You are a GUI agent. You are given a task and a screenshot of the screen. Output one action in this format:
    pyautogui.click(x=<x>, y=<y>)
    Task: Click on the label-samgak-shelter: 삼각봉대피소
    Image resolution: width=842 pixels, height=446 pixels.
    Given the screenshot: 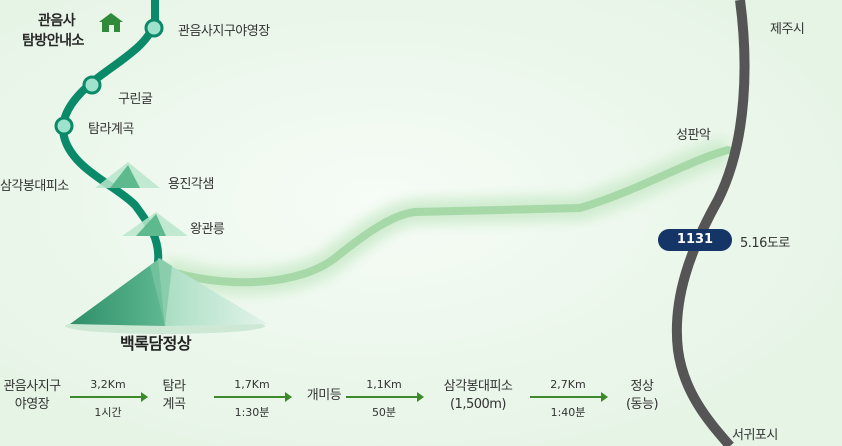 What is the action you would take?
    pyautogui.click(x=34, y=186)
    